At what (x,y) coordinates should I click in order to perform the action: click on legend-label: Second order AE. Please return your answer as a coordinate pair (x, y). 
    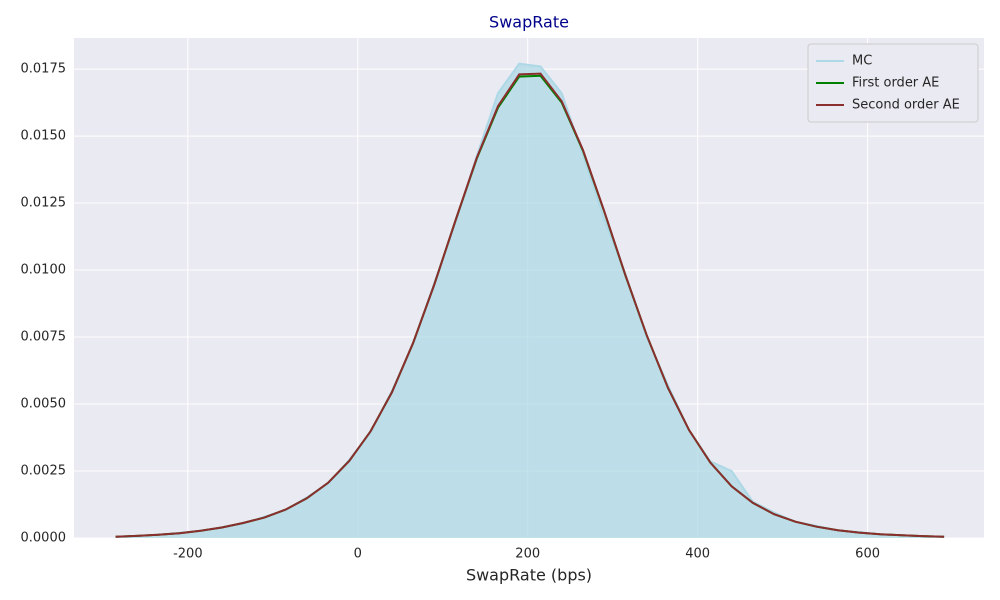
    Looking at the image, I should click on (906, 105).